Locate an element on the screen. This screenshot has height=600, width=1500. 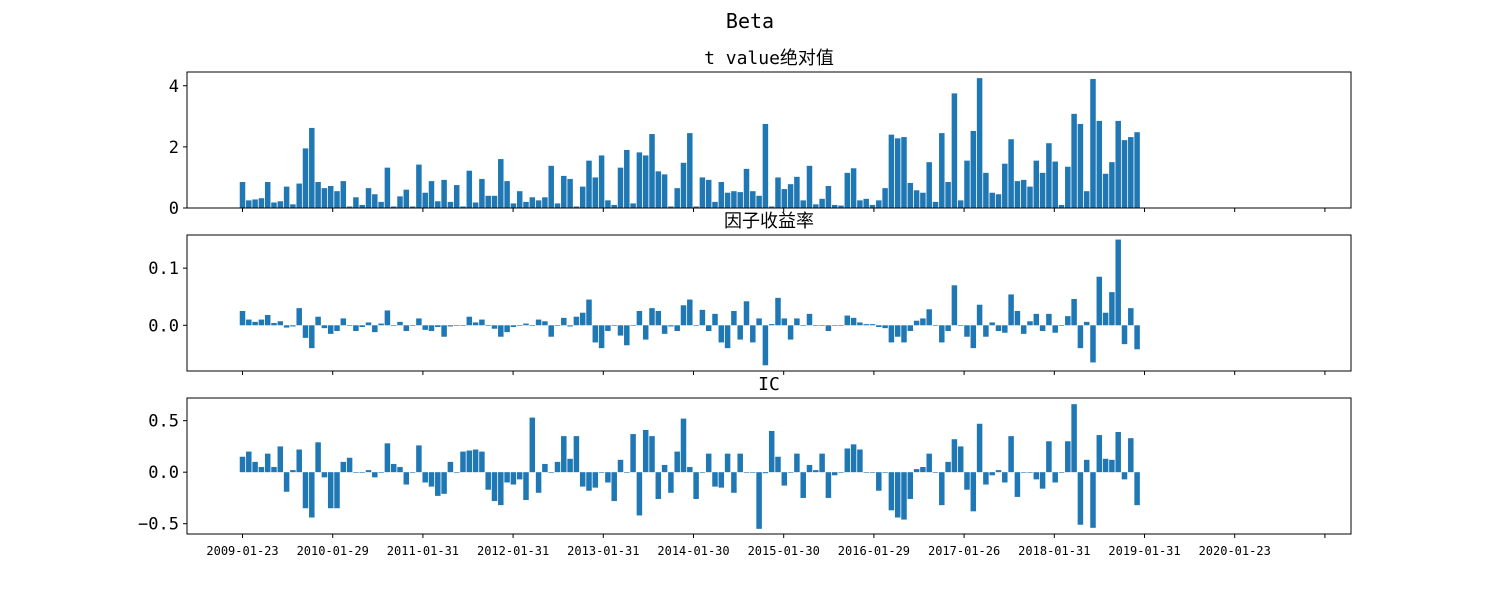
subplot-title: 因子收益率 is located at coordinates (769, 221).